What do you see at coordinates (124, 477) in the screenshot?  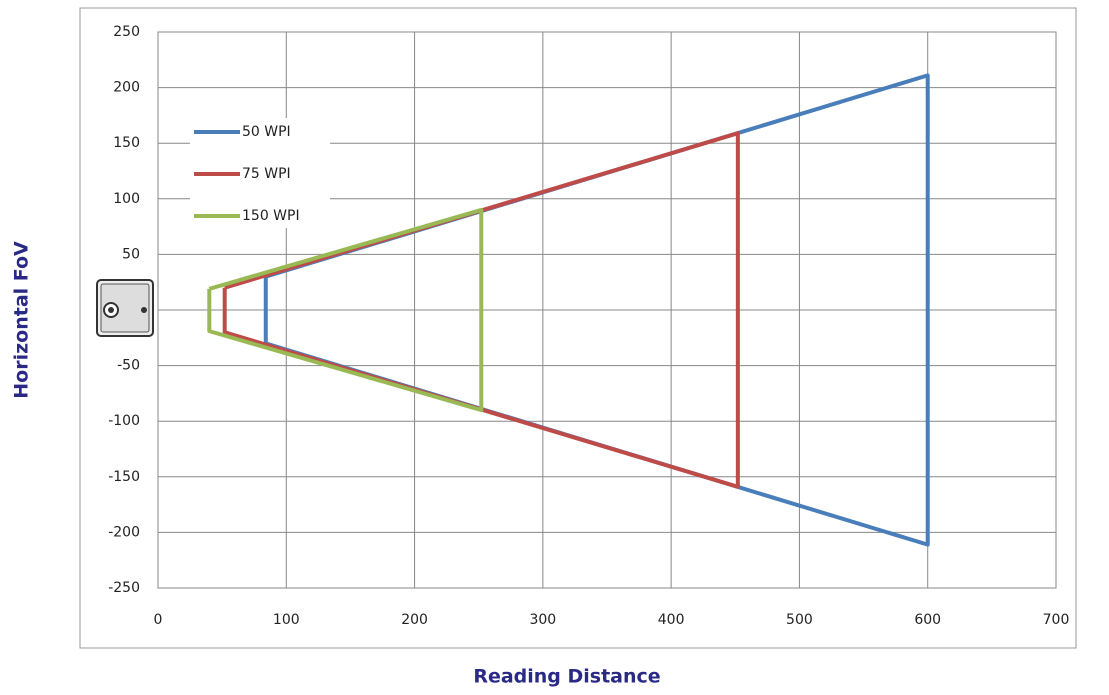 I see `y-tick-label: -150` at bounding box center [124, 477].